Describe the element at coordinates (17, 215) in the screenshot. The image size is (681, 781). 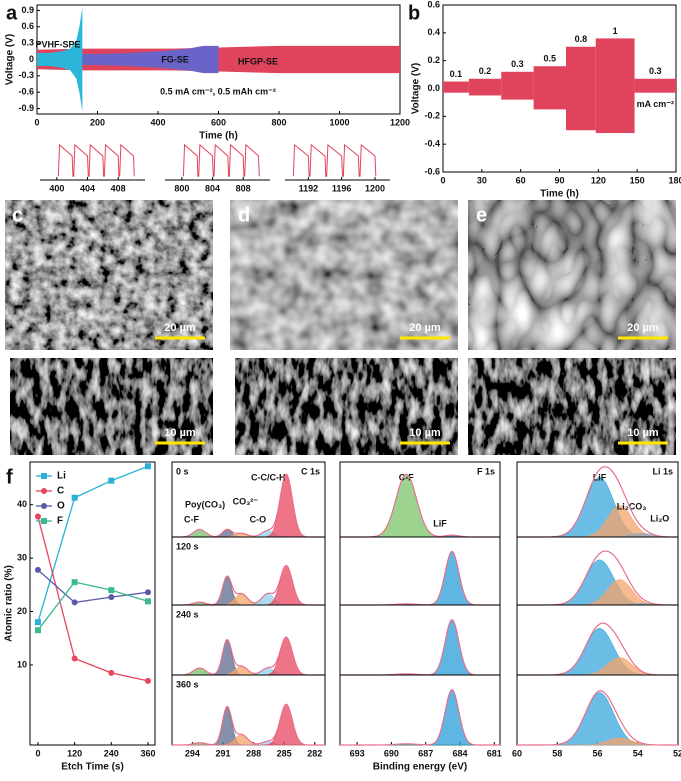
I see `panel-letter: c` at that location.